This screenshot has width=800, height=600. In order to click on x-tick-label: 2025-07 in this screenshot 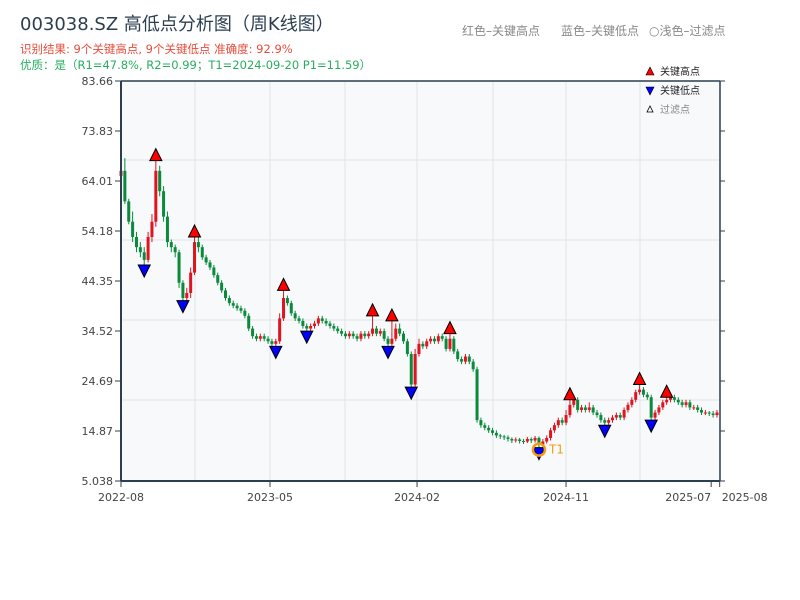, I will do `click(688, 497)`.